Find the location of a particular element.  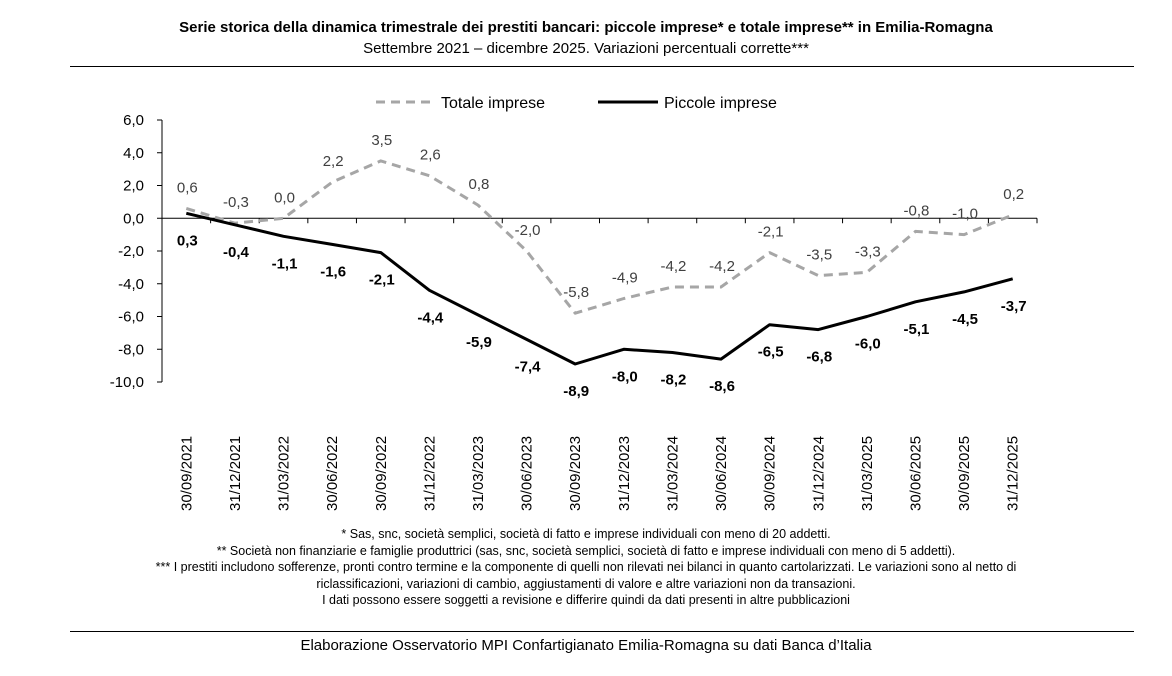

data-label-piccole: -2,1 is located at coordinates (382, 280).